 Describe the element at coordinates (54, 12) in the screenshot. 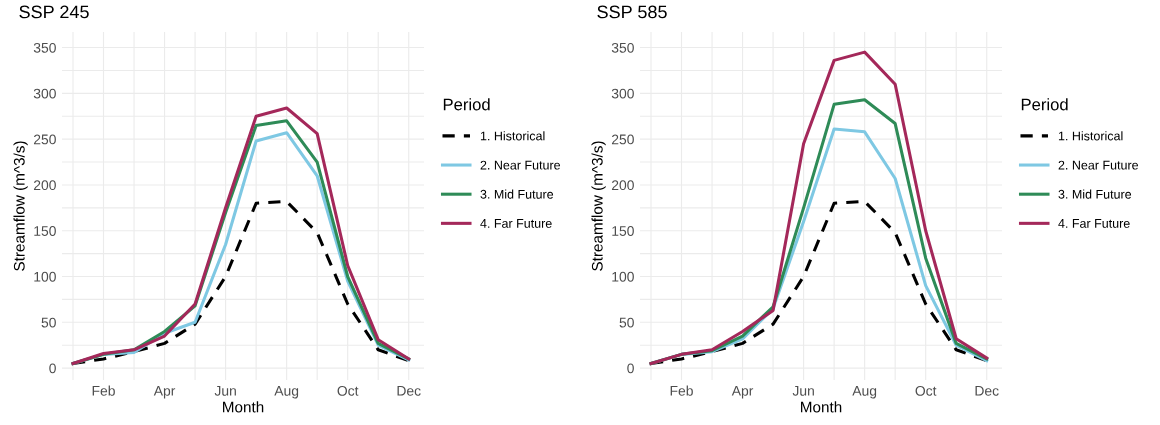

I see `chart-title: SSP 245` at that location.